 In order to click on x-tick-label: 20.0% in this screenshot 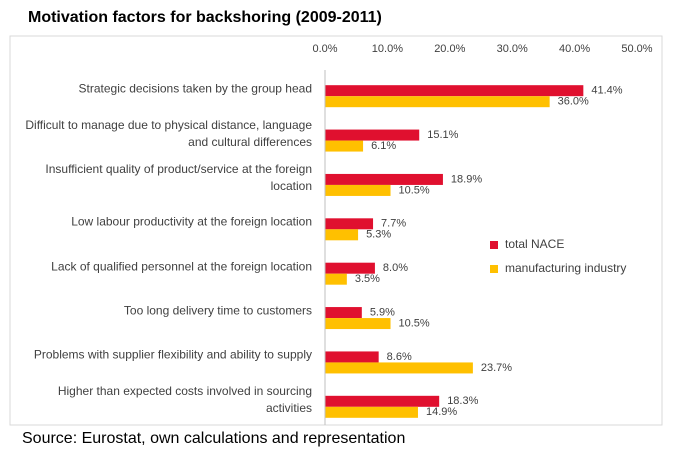, I will do `click(449, 49)`.